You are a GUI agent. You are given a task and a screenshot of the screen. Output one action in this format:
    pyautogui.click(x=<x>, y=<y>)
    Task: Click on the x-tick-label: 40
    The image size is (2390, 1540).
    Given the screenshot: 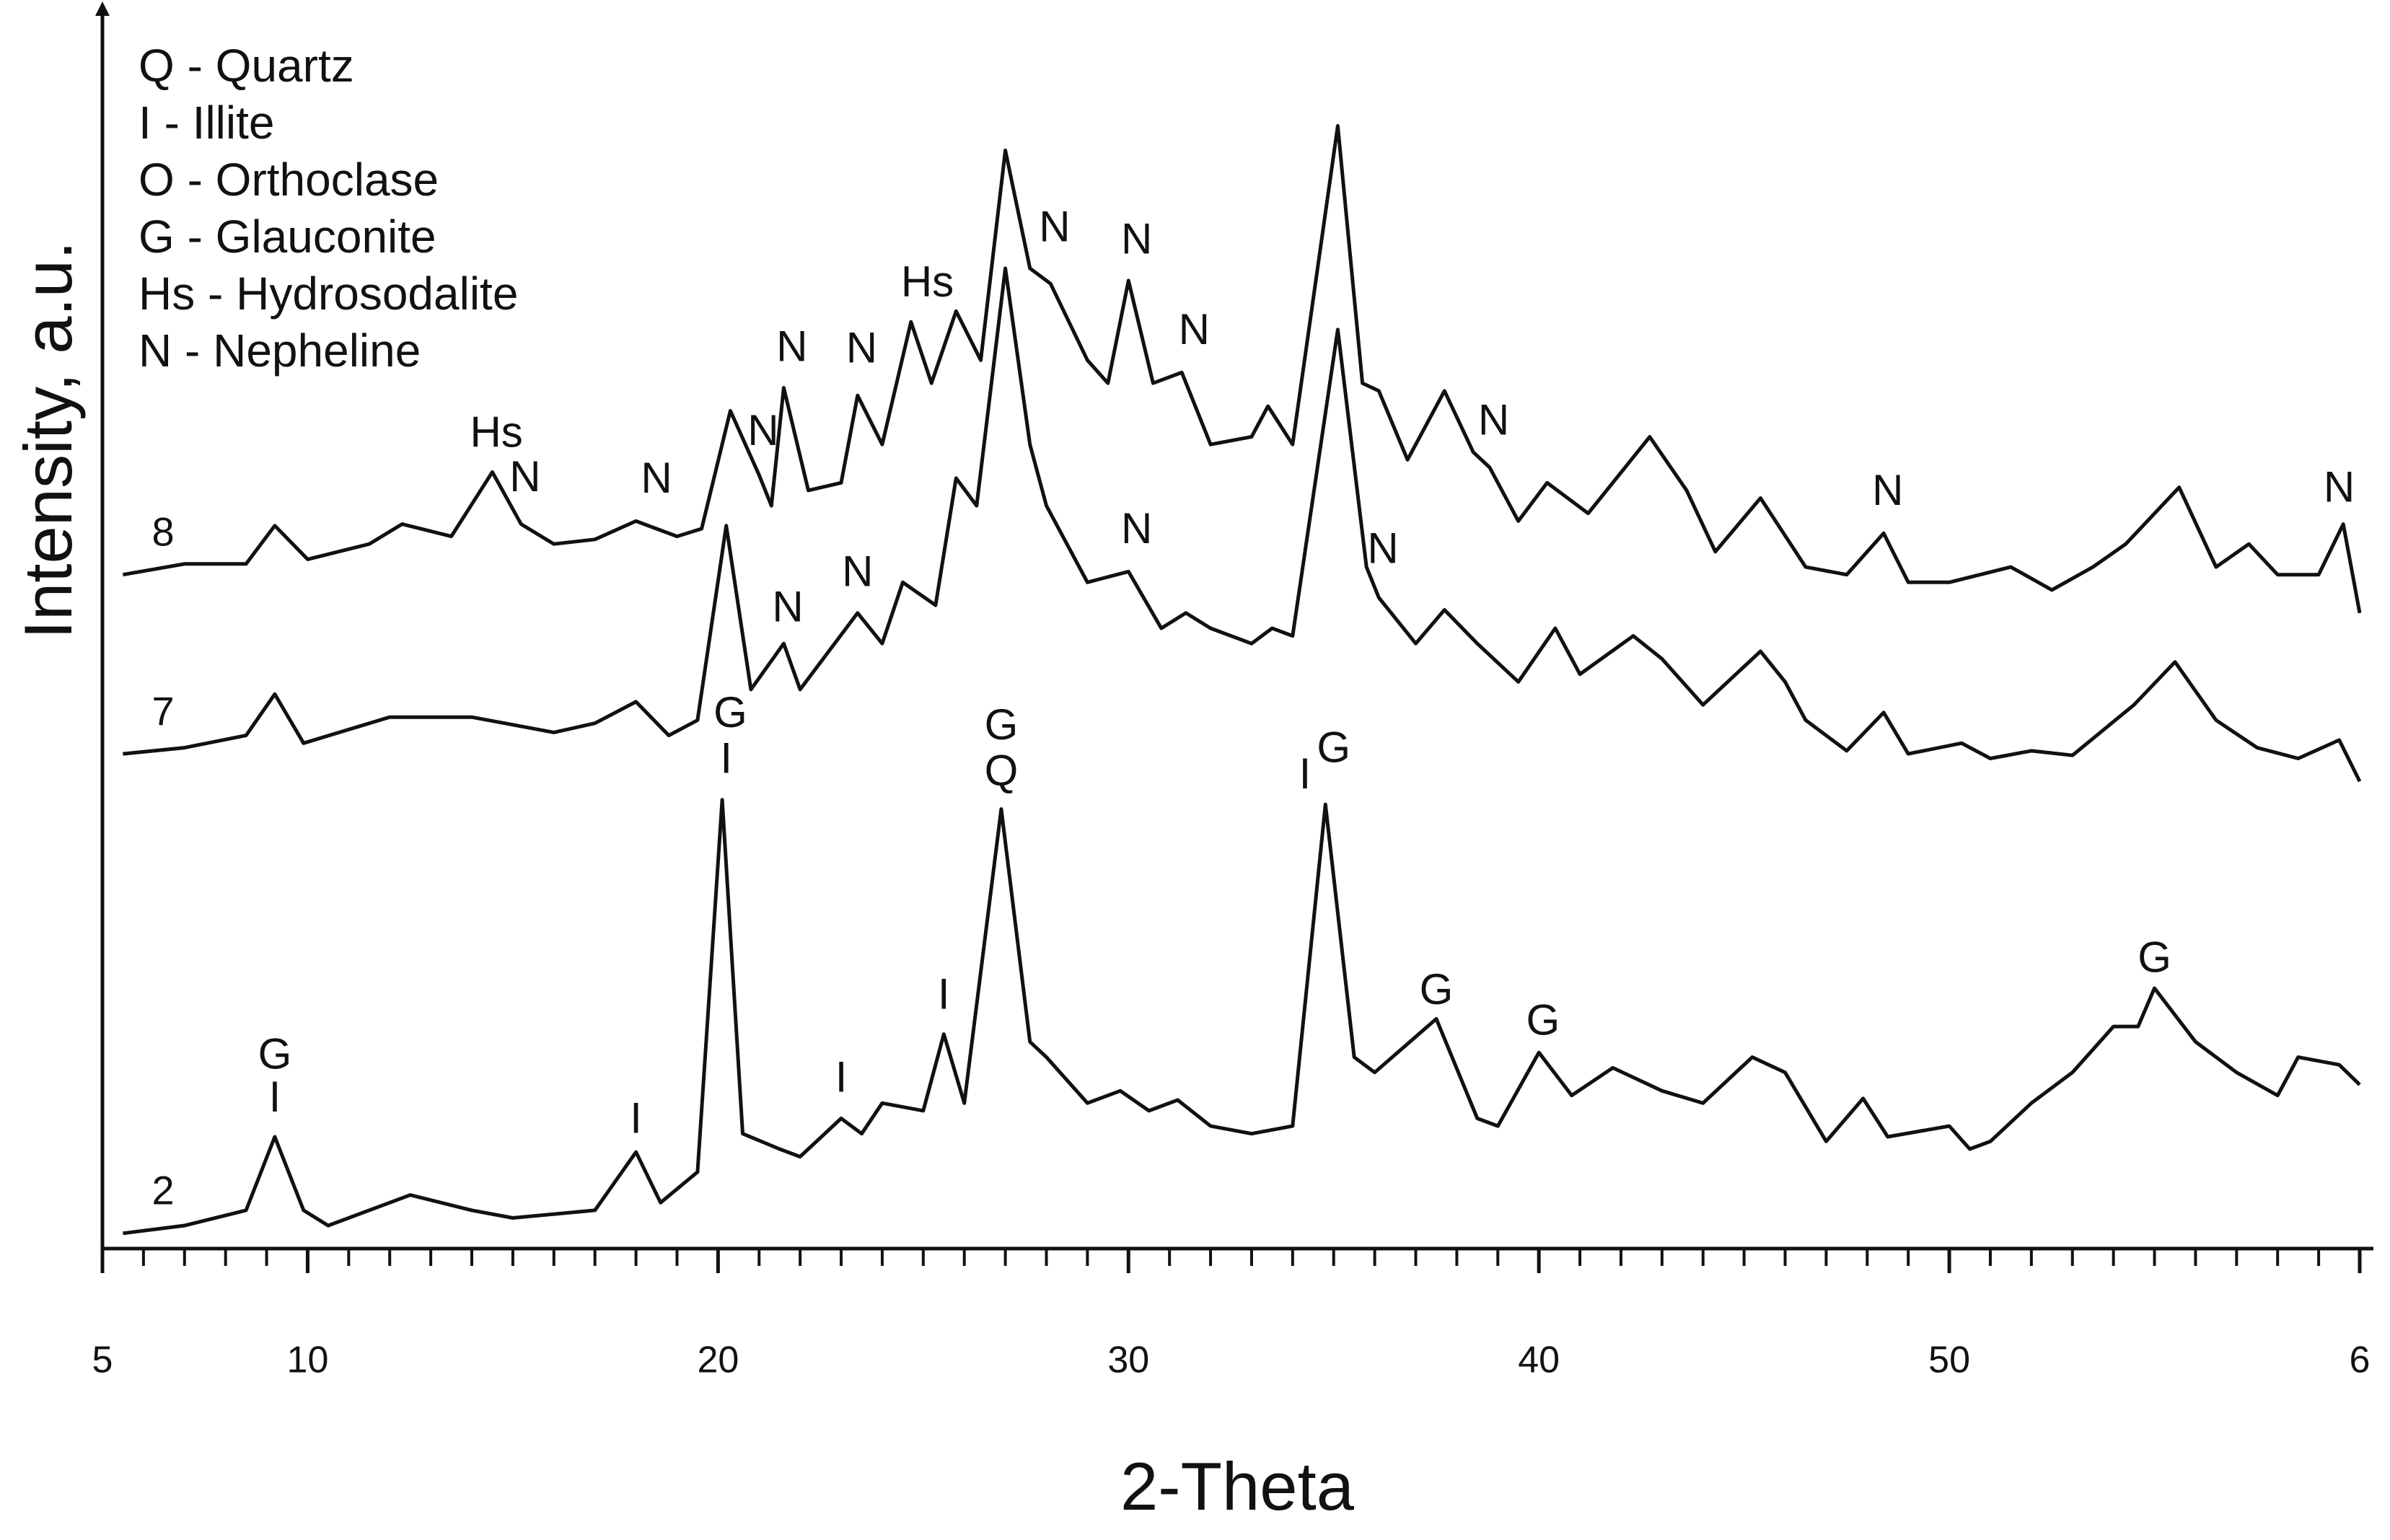 What is the action you would take?
    pyautogui.click(x=1539, y=1360)
    